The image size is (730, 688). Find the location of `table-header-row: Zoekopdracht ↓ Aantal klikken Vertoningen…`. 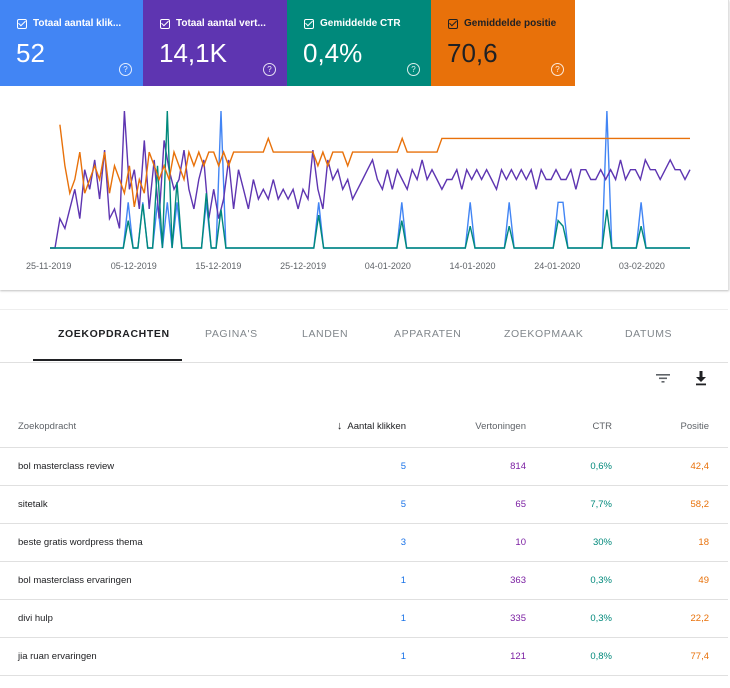

table-header-row: Zoekopdracht ↓ Aantal klikken Vertoningen… is located at coordinates (364, 426).